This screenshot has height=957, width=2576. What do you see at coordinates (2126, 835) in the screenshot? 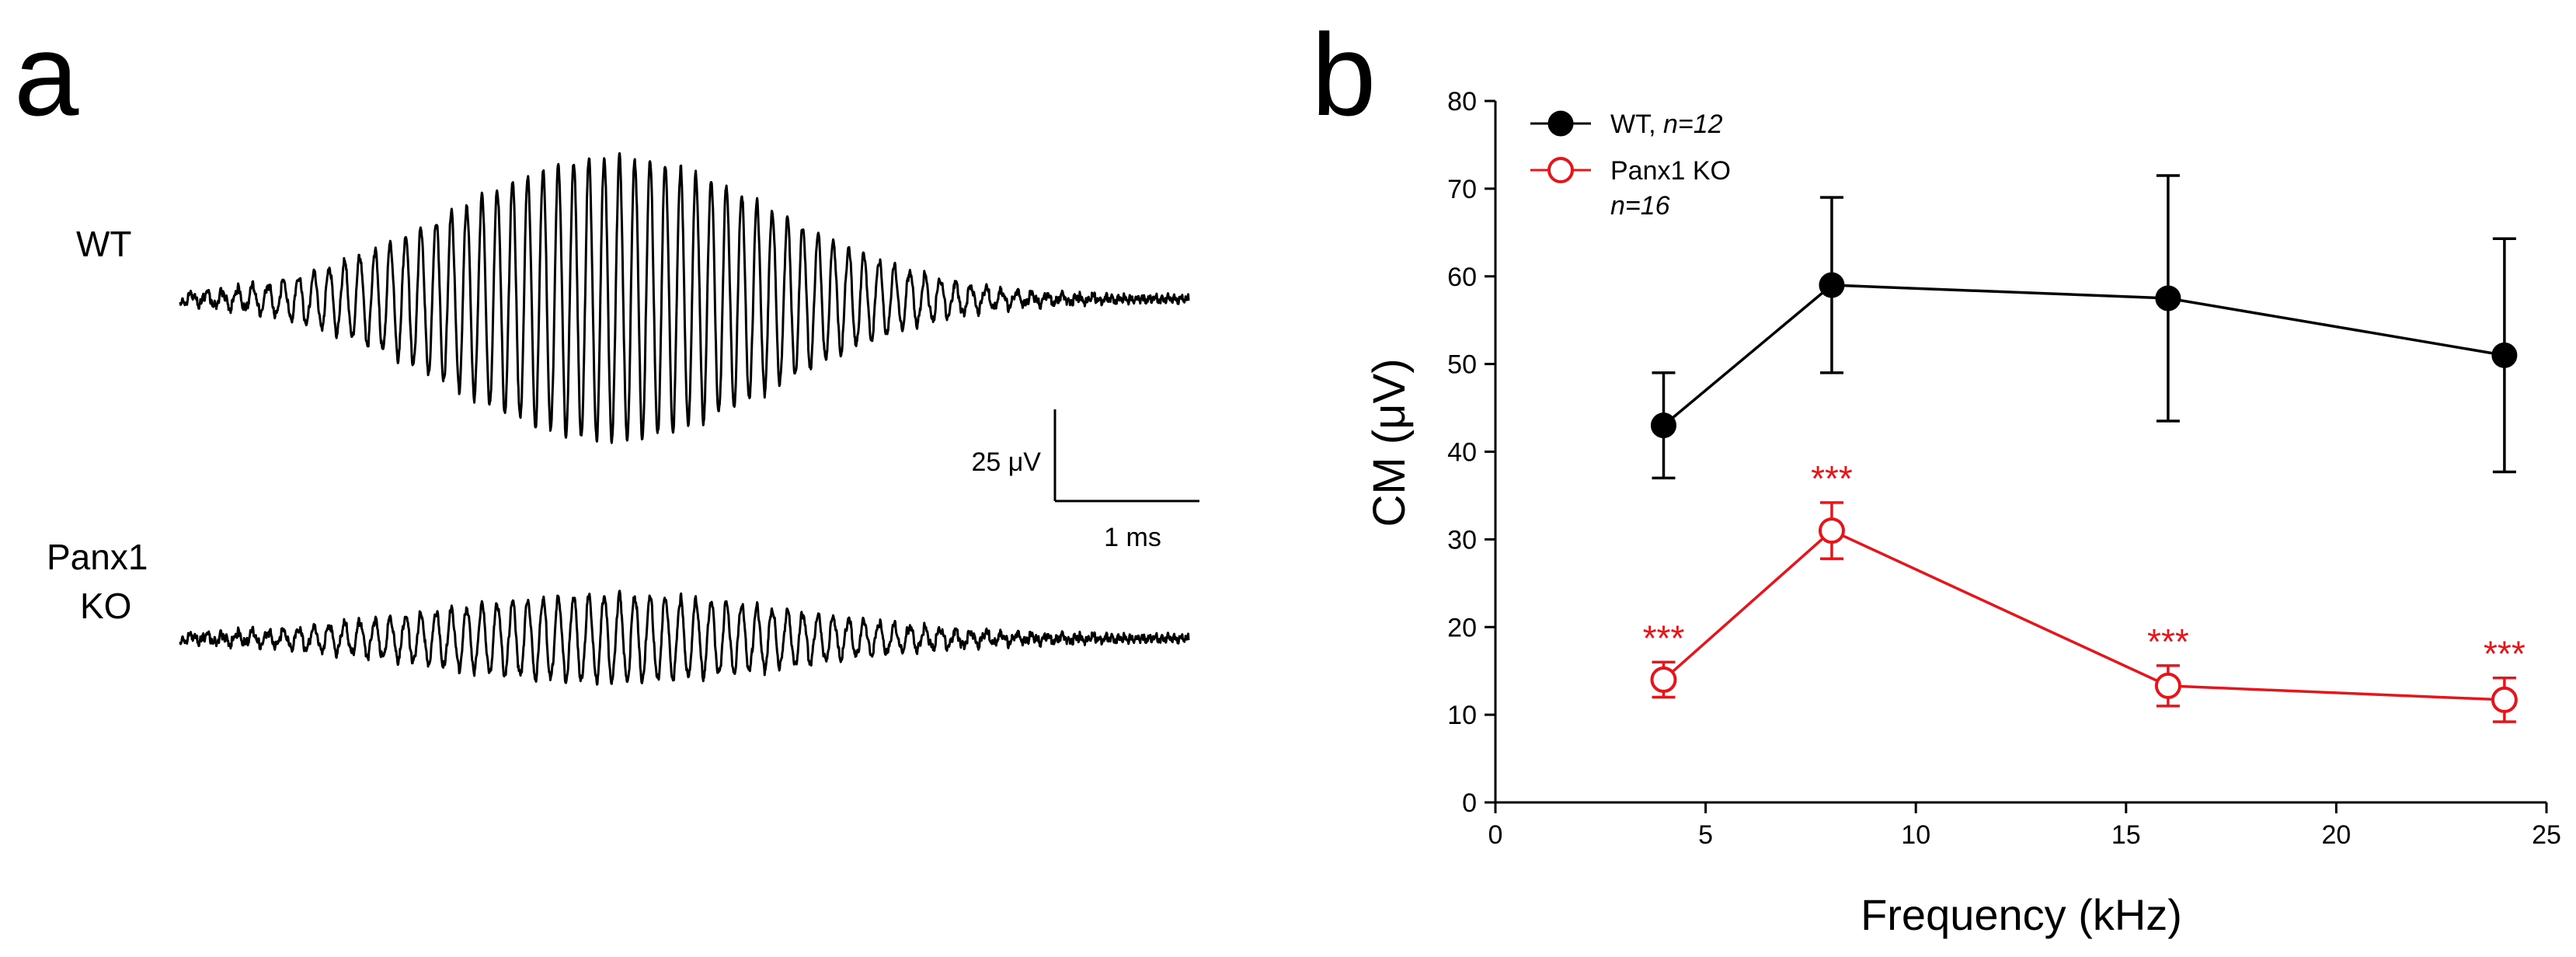
I see `x-tick-label: 15` at bounding box center [2126, 835].